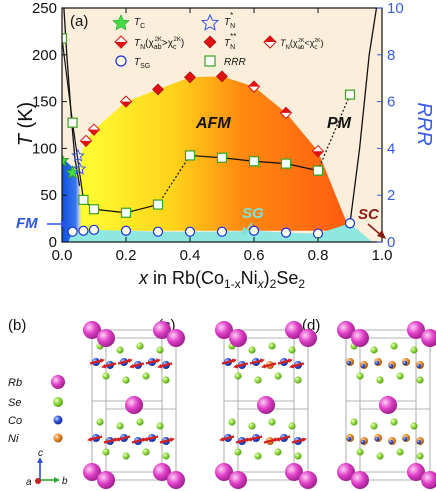 The height and width of the screenshot is (491, 436). What do you see at coordinates (126, 255) in the screenshot?
I see `x-tick-label-1: 0.2` at bounding box center [126, 255].